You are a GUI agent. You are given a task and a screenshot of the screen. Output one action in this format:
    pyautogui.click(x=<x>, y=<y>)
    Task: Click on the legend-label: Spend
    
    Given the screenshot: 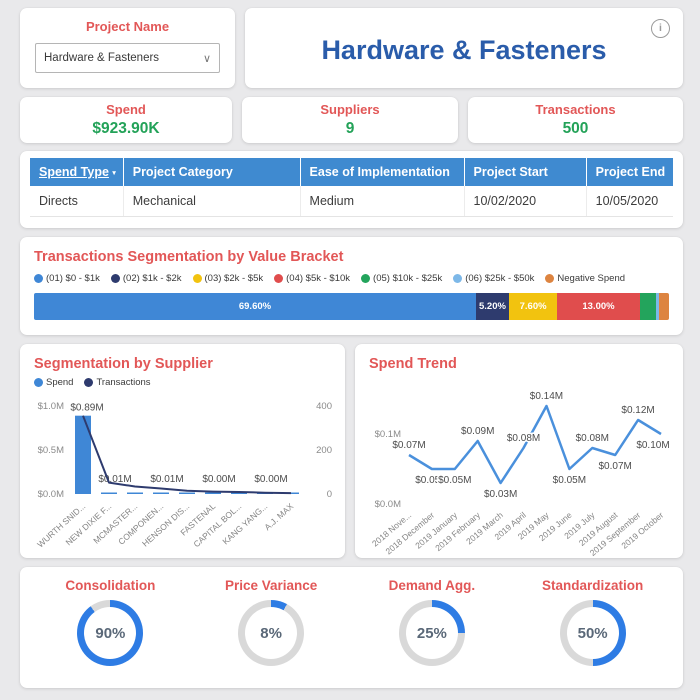 What is the action you would take?
    pyautogui.click(x=60, y=382)
    